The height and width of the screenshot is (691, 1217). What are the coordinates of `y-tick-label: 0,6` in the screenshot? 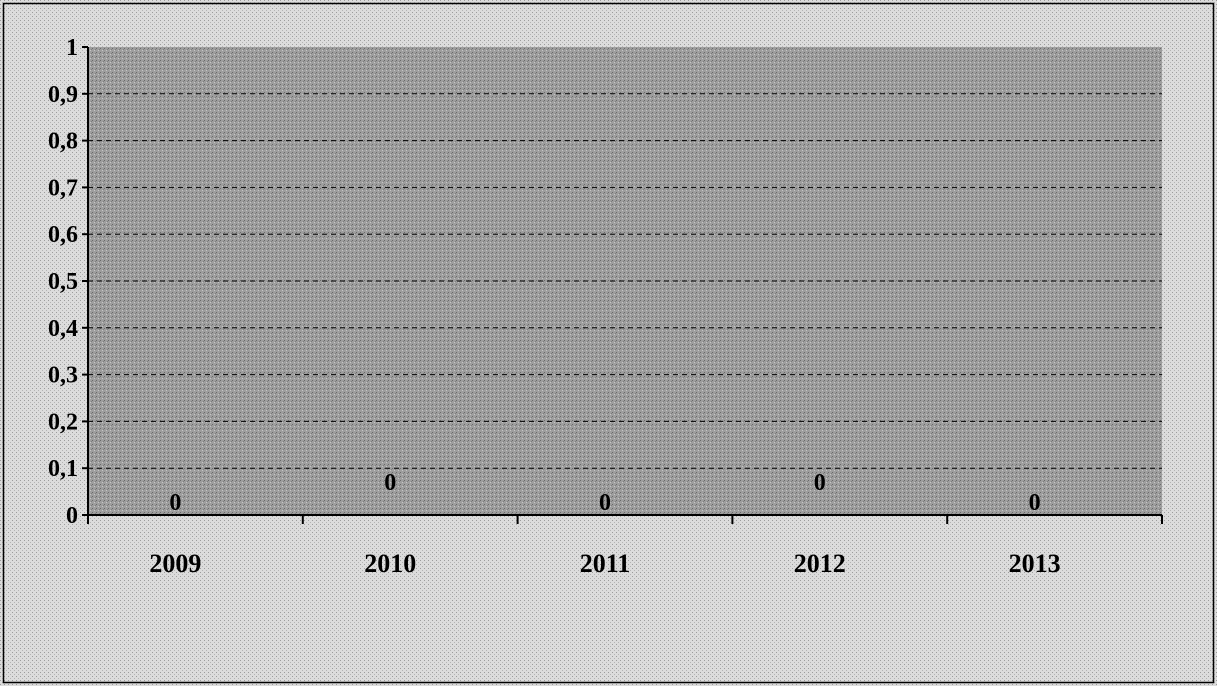 It's located at (63, 235).